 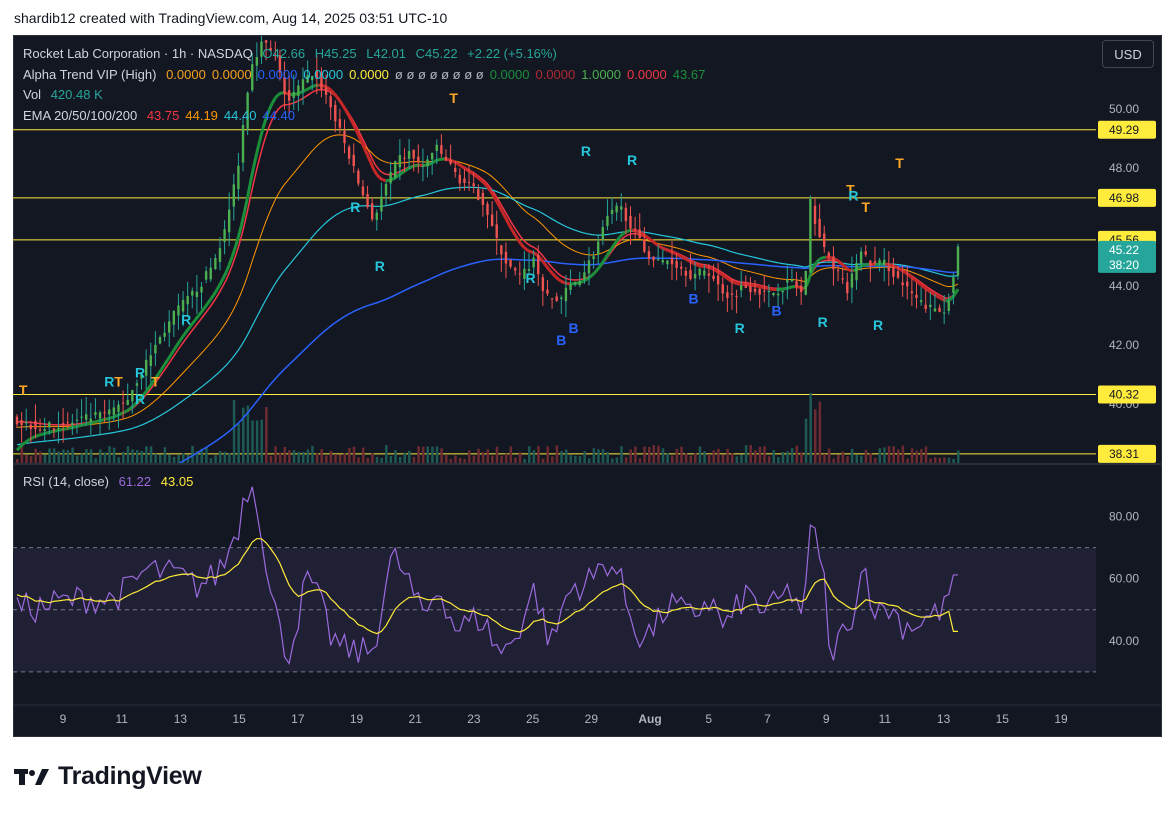 What do you see at coordinates (592, 719) in the screenshot?
I see `time-tick-label: 29` at bounding box center [592, 719].